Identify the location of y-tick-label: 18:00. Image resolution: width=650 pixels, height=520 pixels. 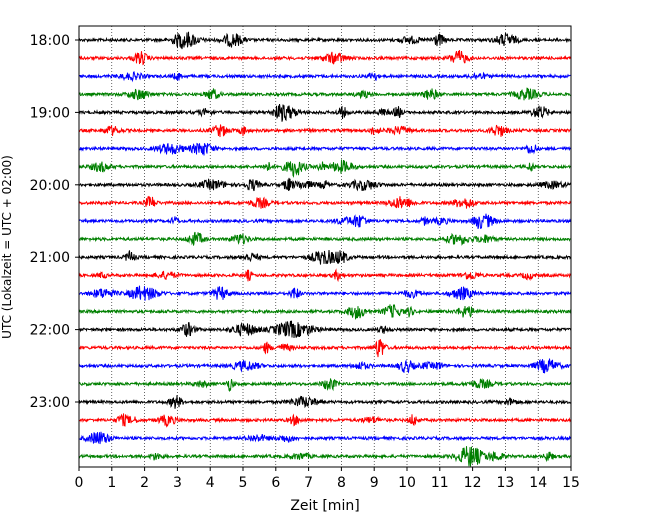
(50, 41).